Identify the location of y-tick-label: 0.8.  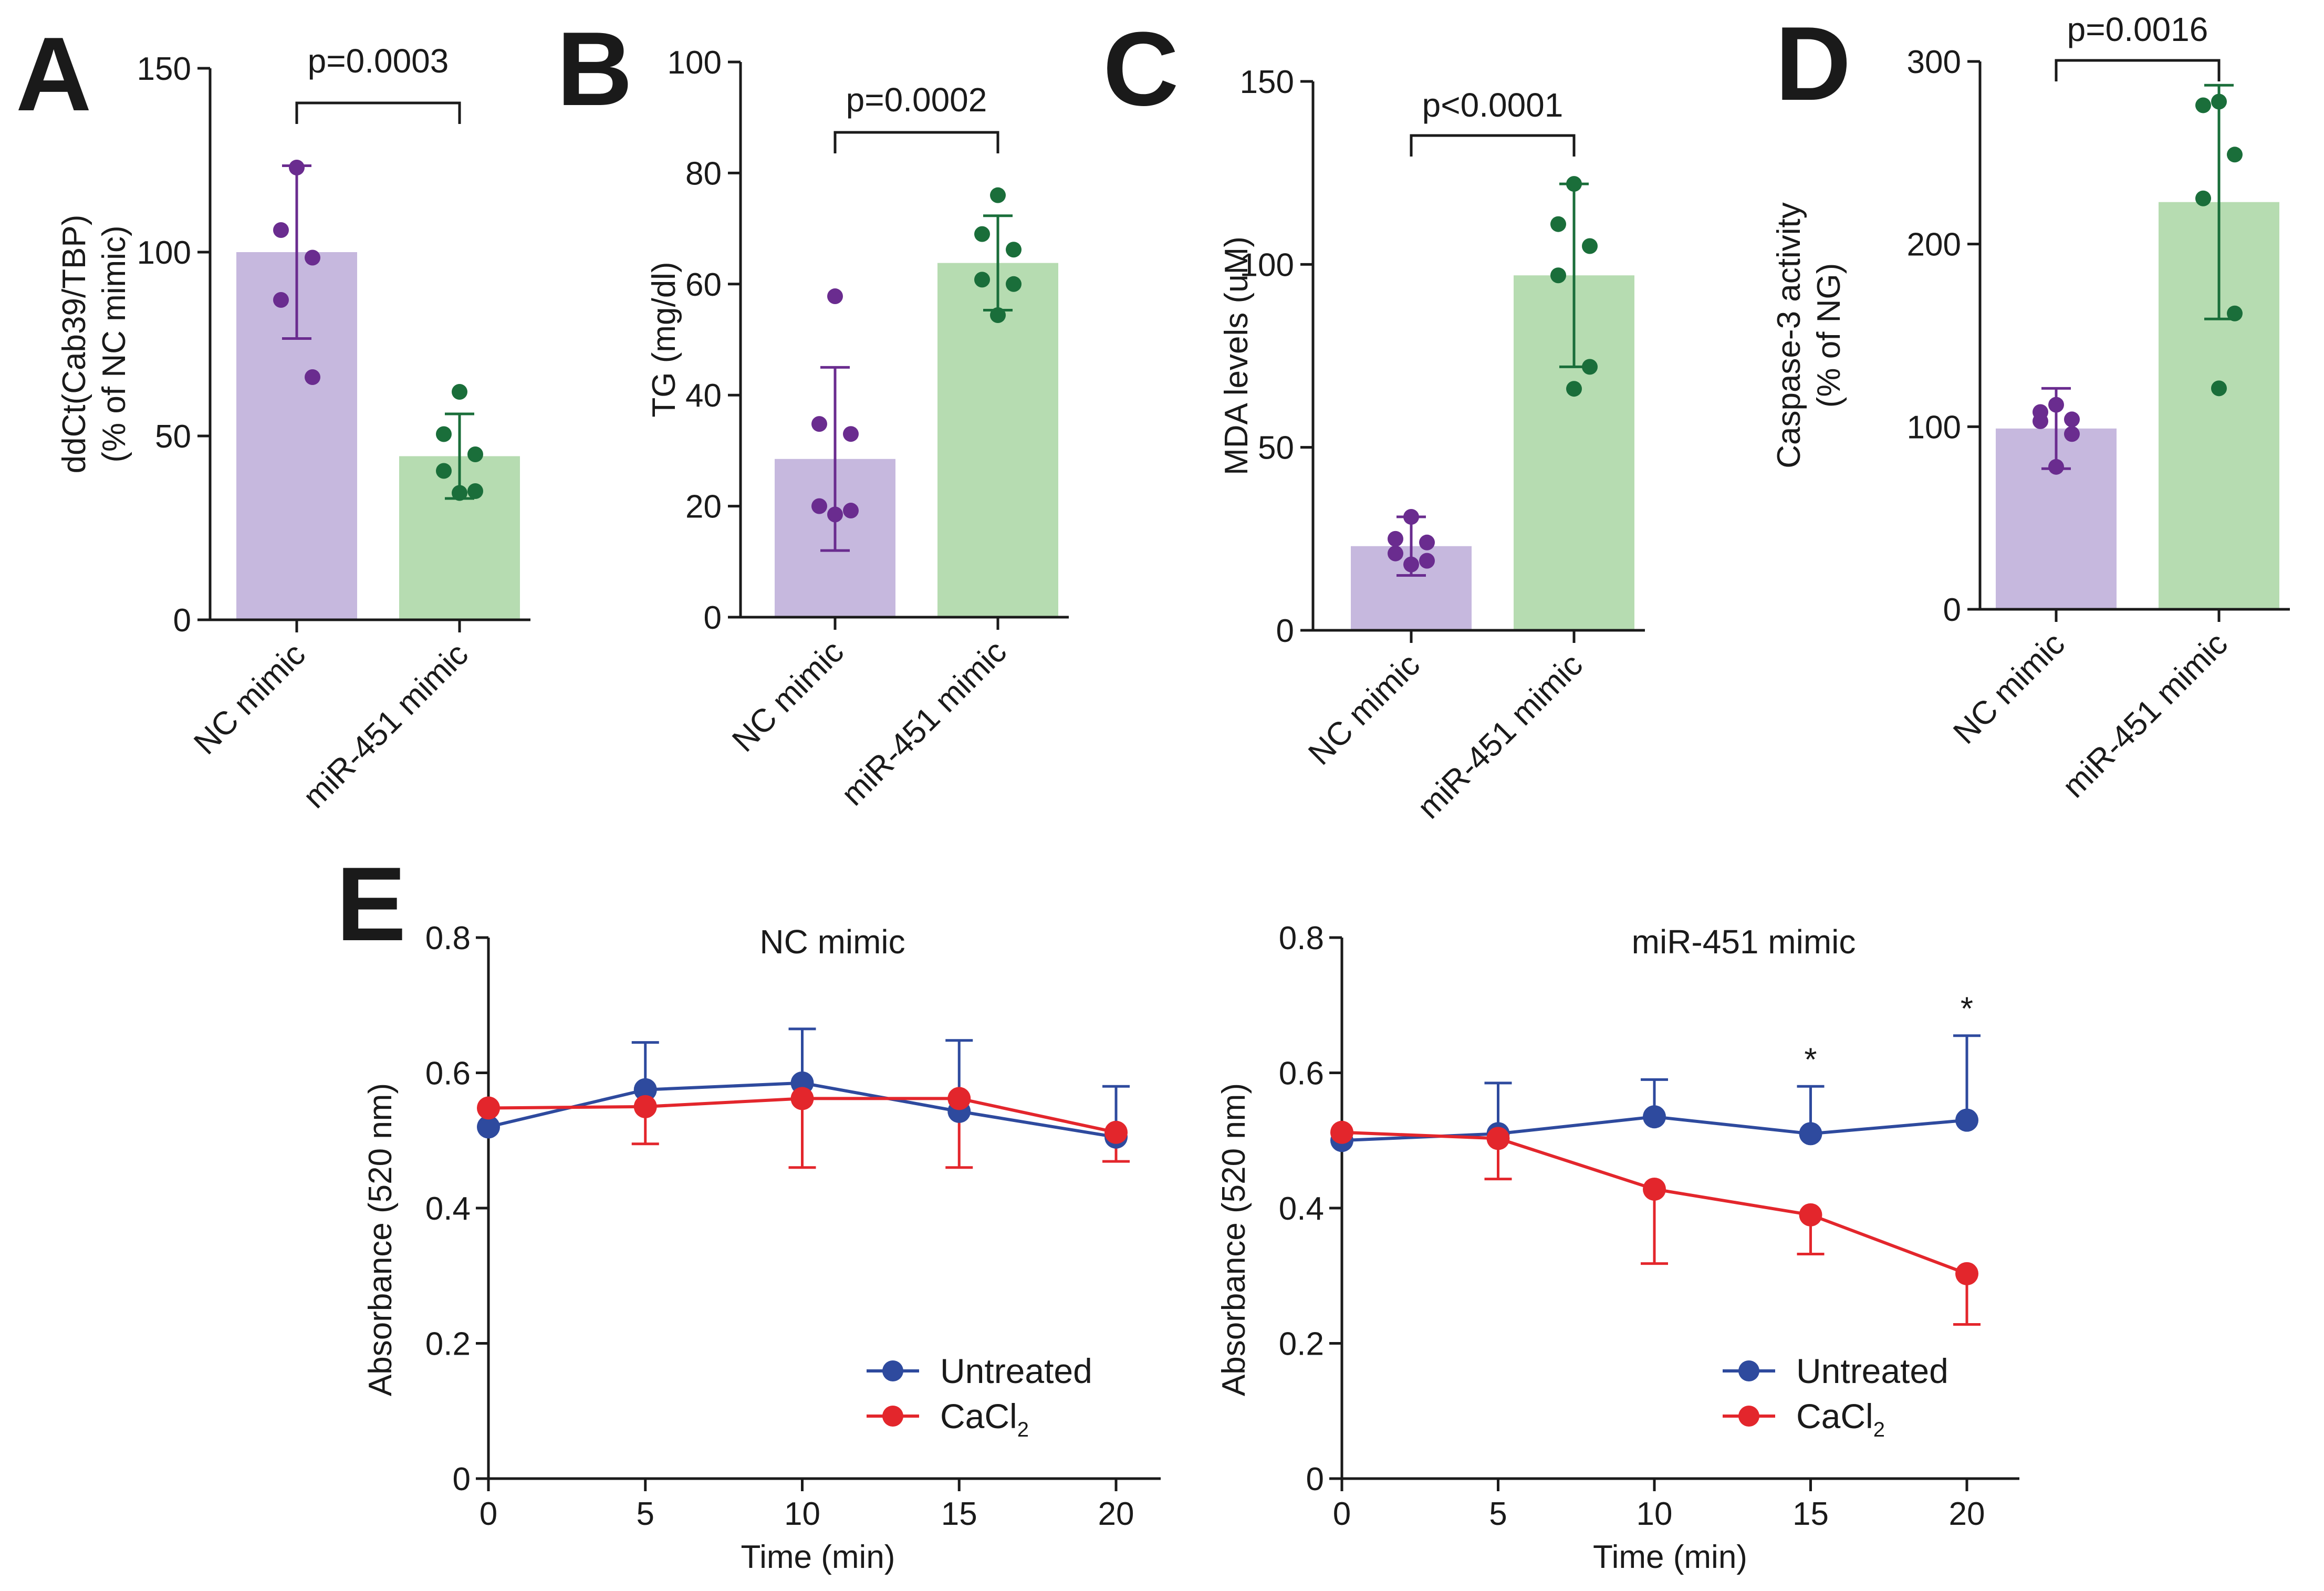
(448, 938).